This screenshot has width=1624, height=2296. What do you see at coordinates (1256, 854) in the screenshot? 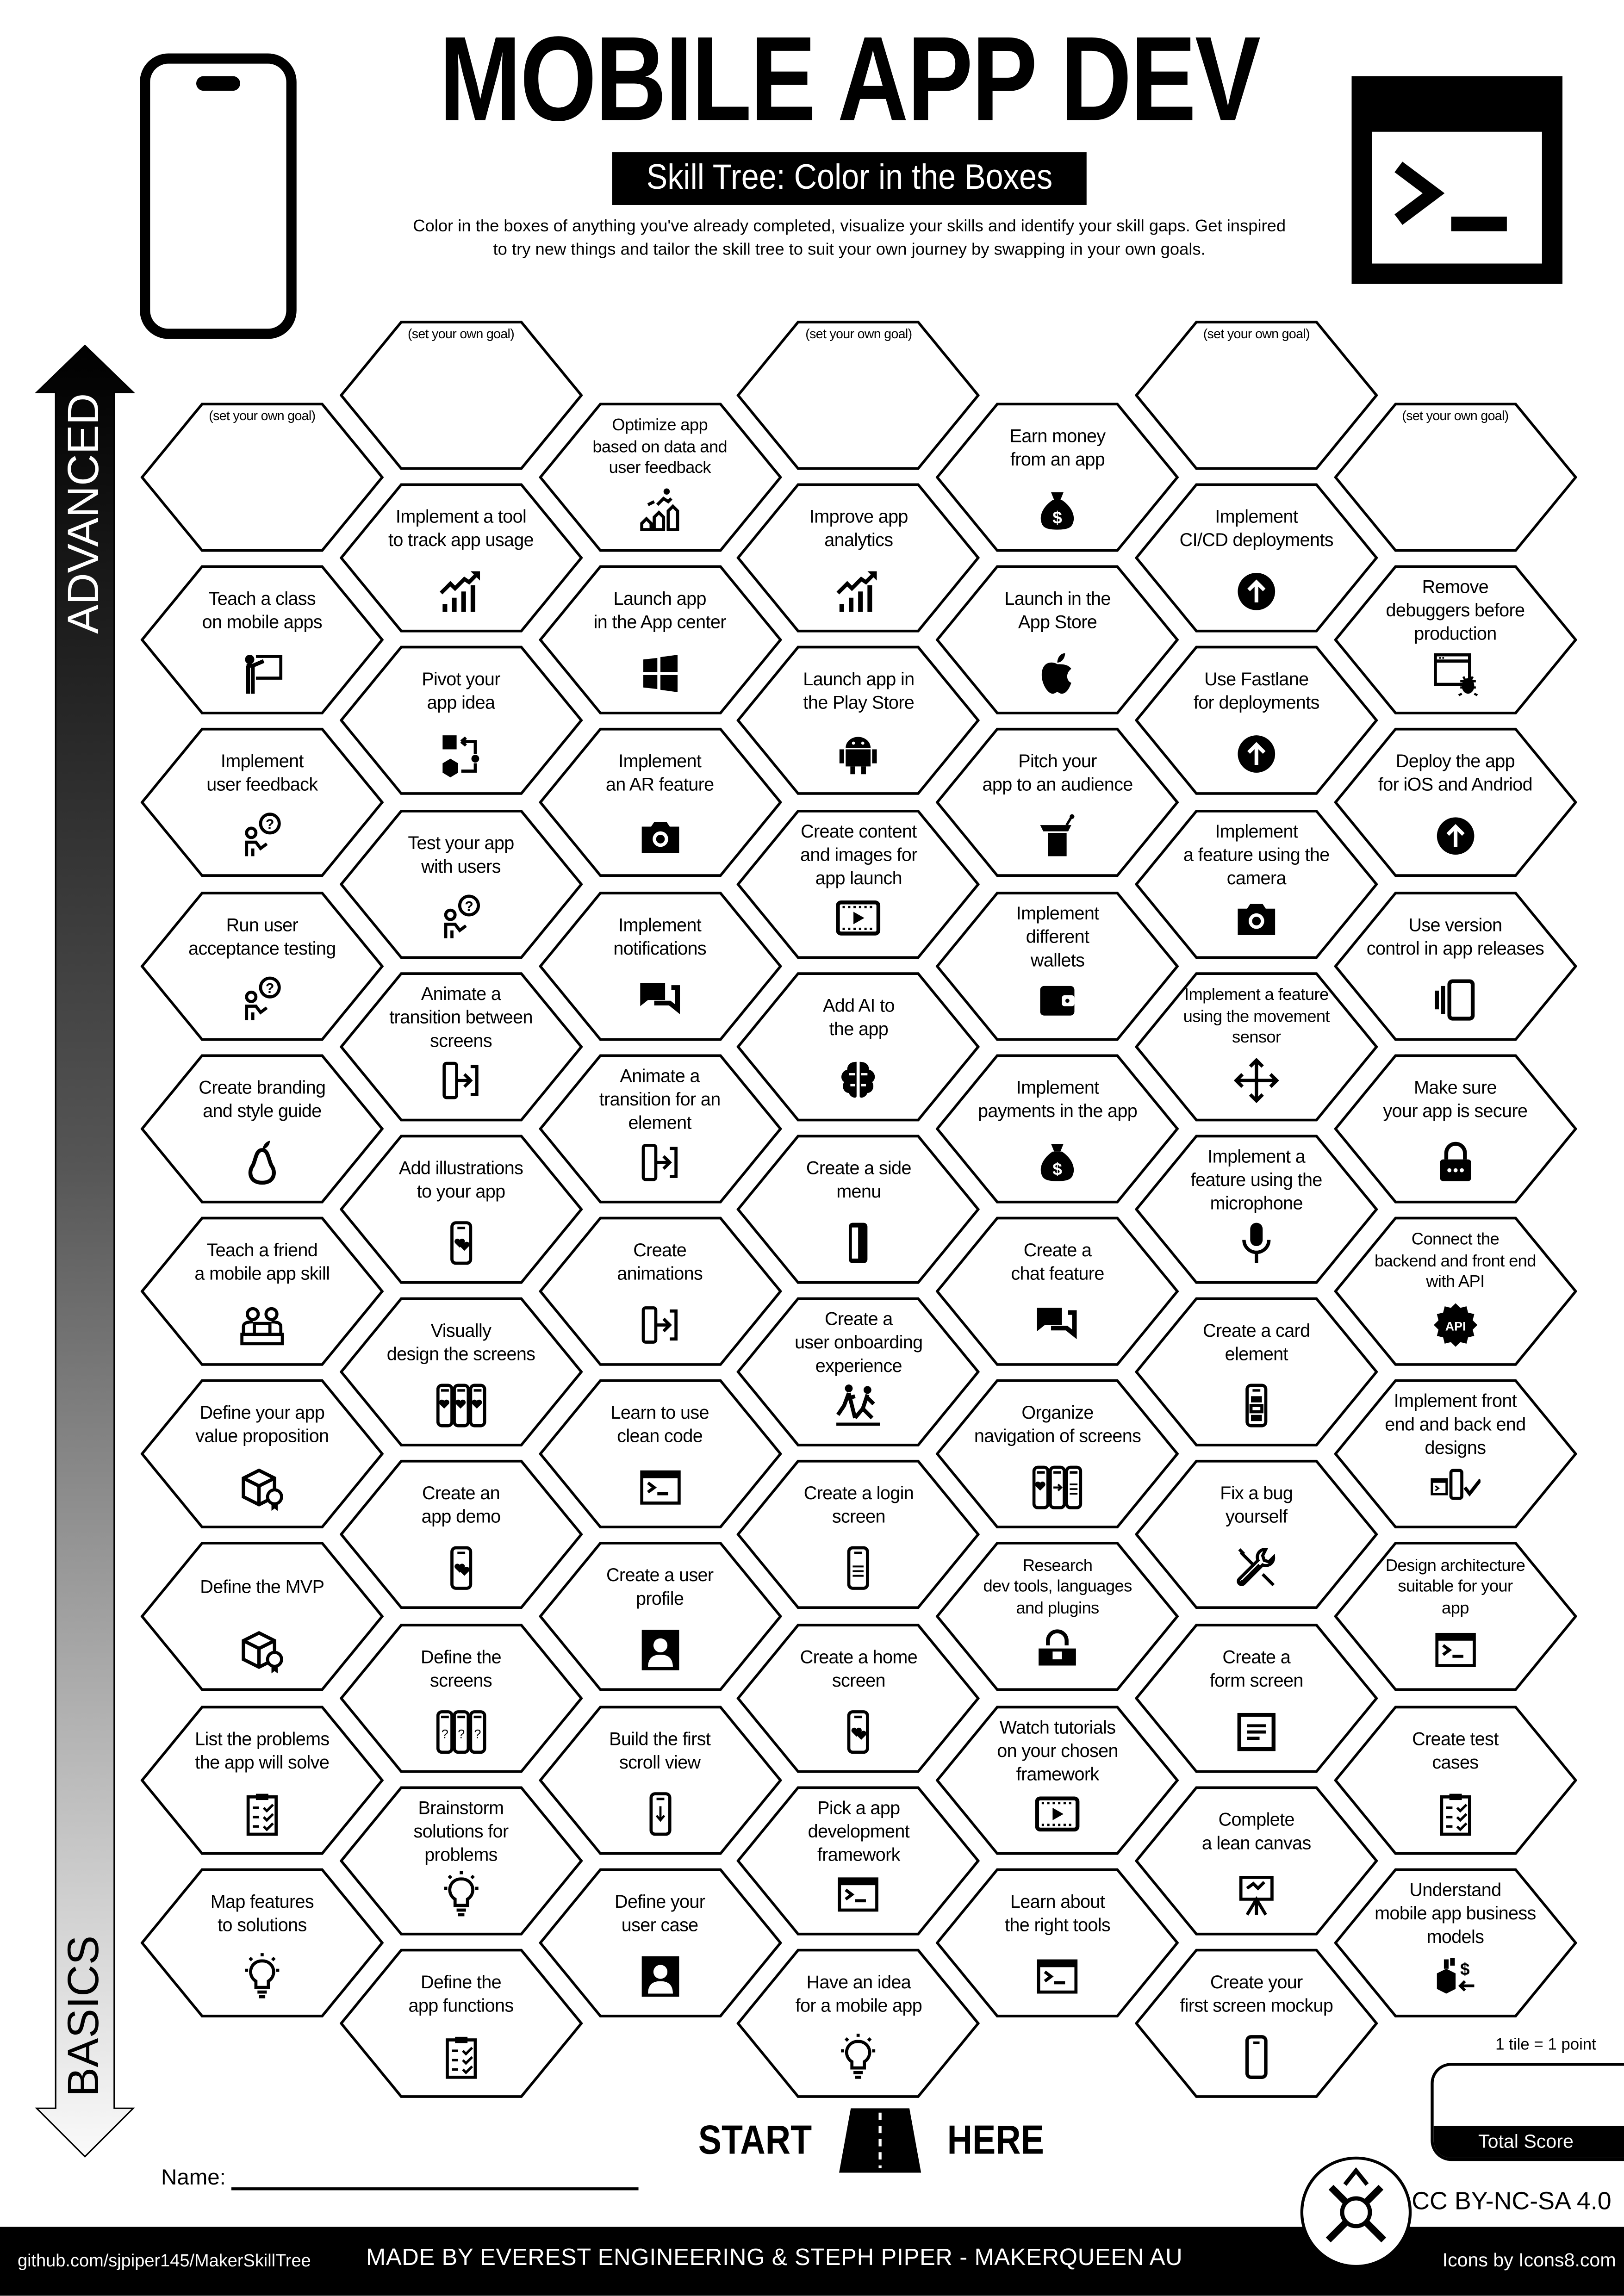
I see `skill-label: Implement a feature using the camera` at bounding box center [1256, 854].